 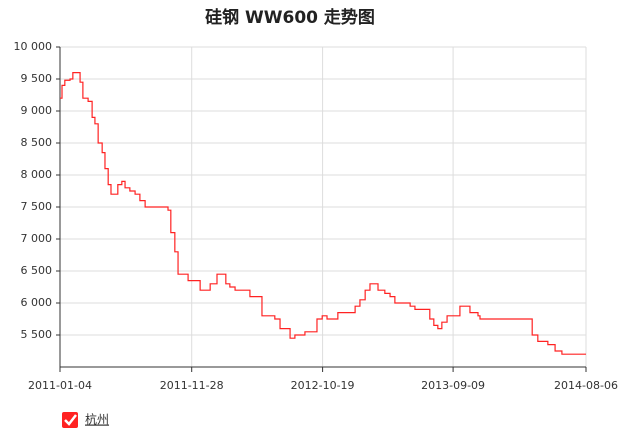 I want to click on x-tick-label: 2011-01-04, so click(x=60, y=385).